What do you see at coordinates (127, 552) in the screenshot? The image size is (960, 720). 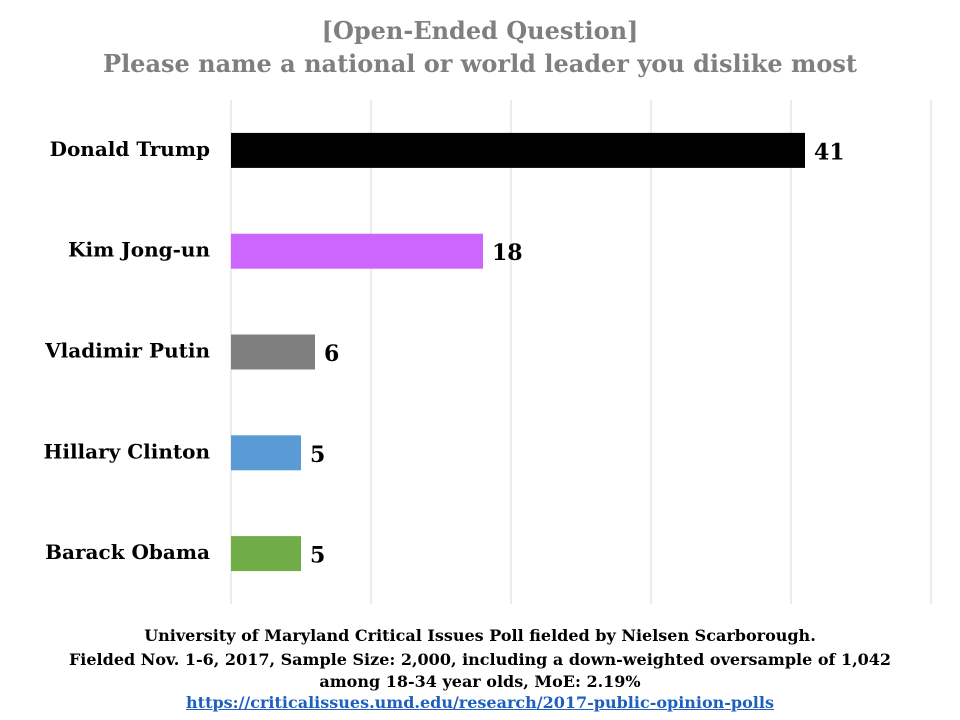 I see `category-label: Barack Obama` at bounding box center [127, 552].